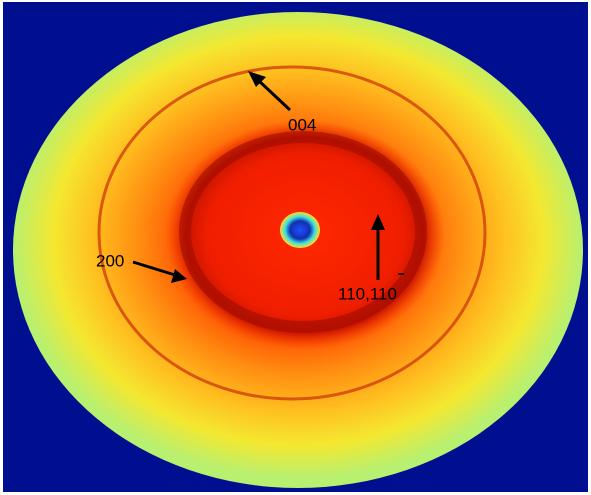 The height and width of the screenshot is (495, 591). I want to click on beam-center, so click(300, 230).